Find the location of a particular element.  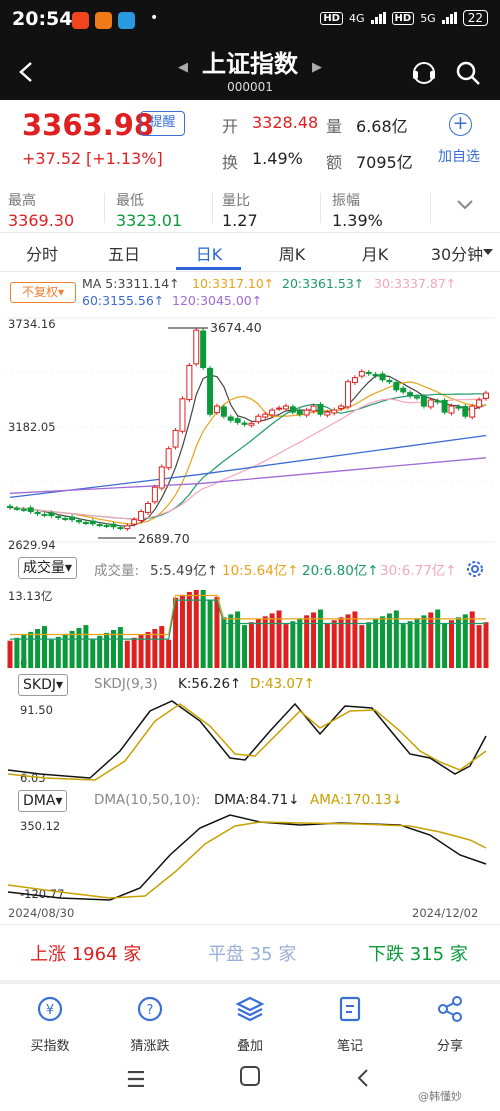

settings-gear-icon is located at coordinates (475, 569).